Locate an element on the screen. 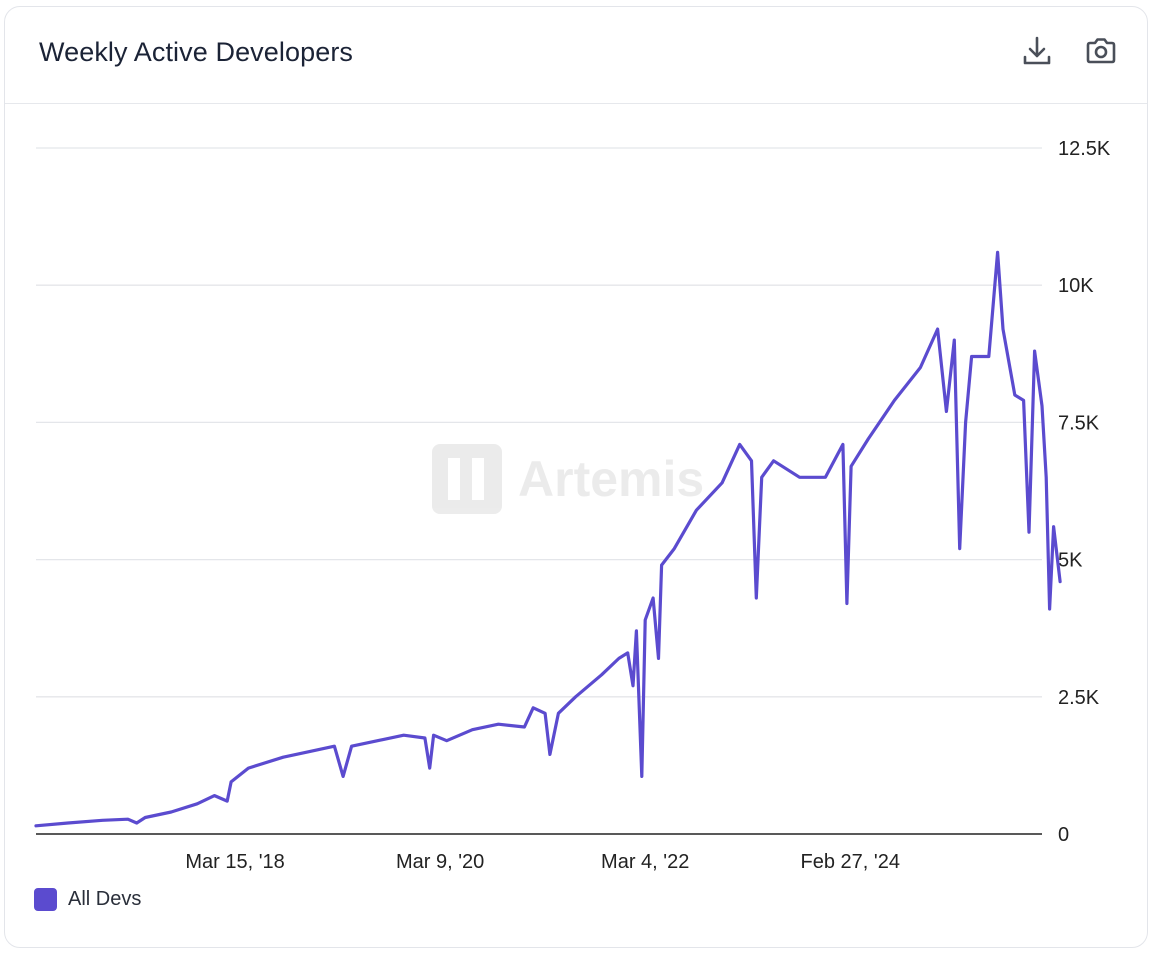 This screenshot has height=964, width=1156. legend-label: All Devs is located at coordinates (105, 899).